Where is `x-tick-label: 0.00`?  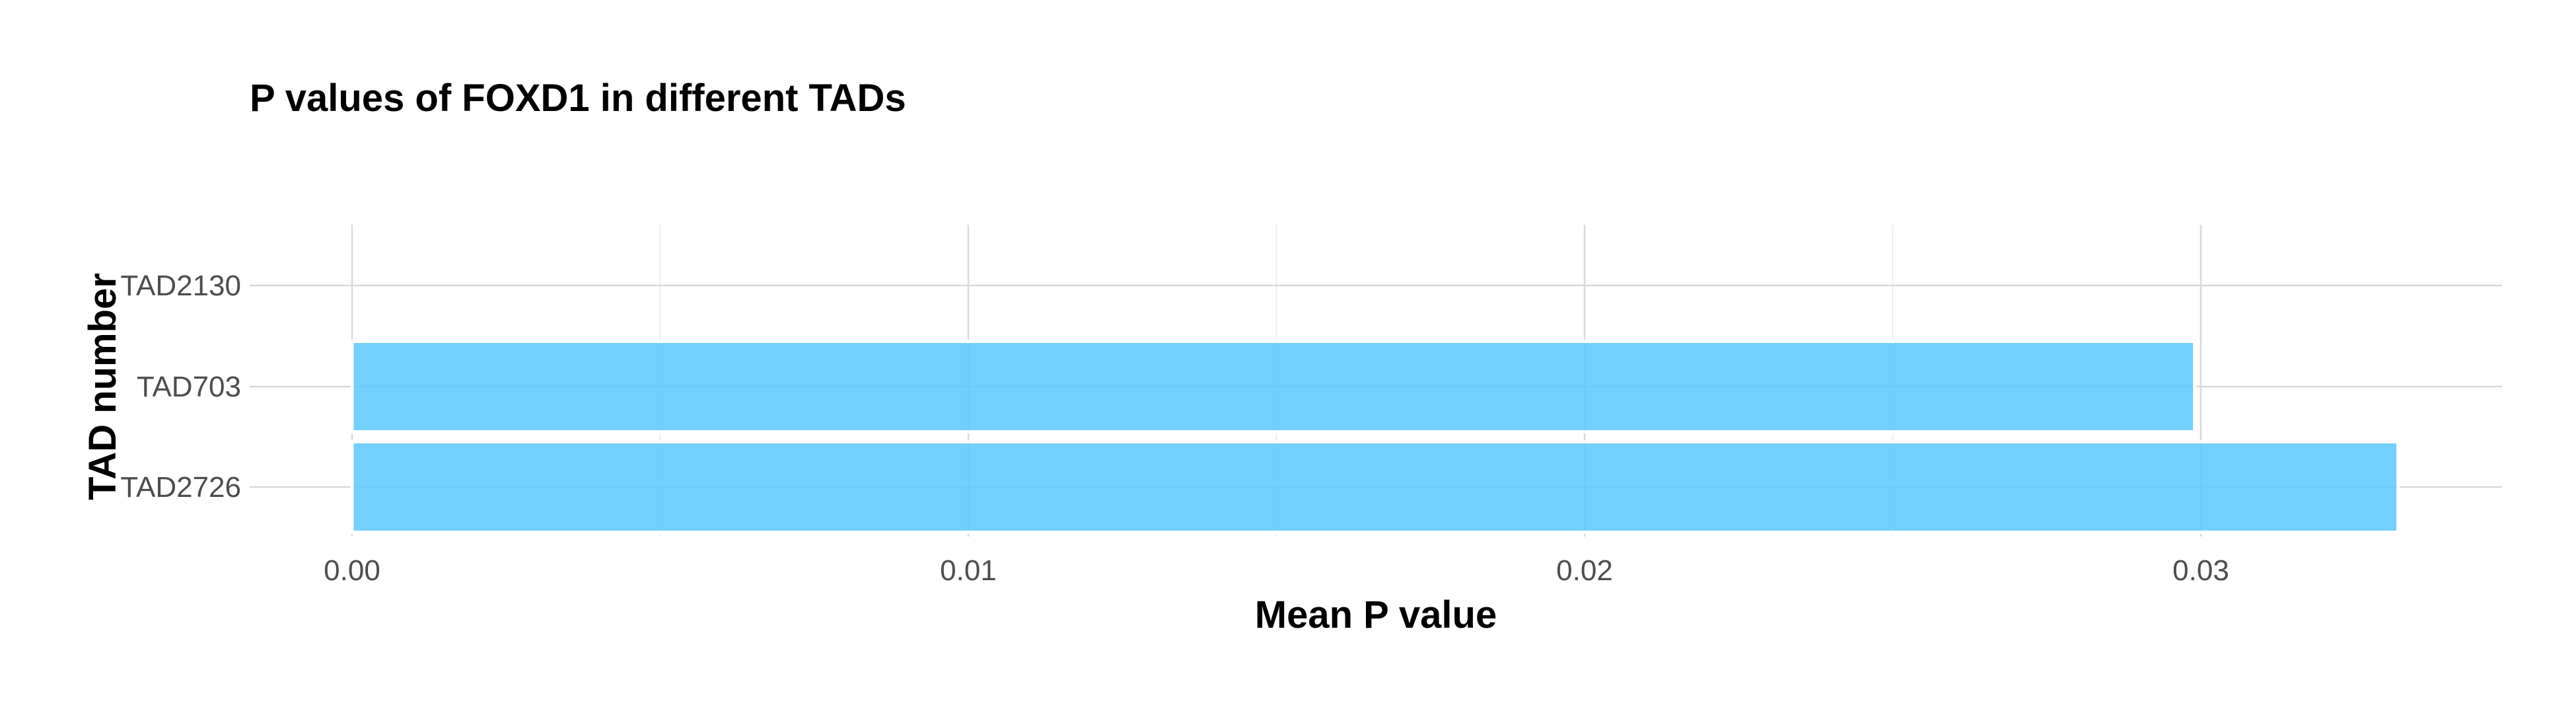
x-tick-label: 0.00 is located at coordinates (352, 570).